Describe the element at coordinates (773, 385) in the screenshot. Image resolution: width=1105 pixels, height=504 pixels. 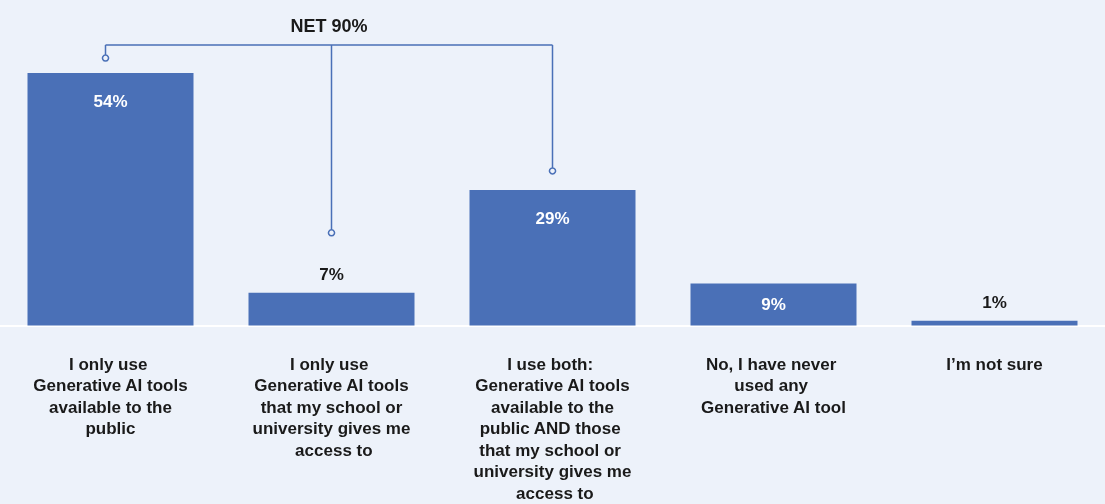
I see `x-tick-label: No, I have never used any Generative AI tool` at that location.